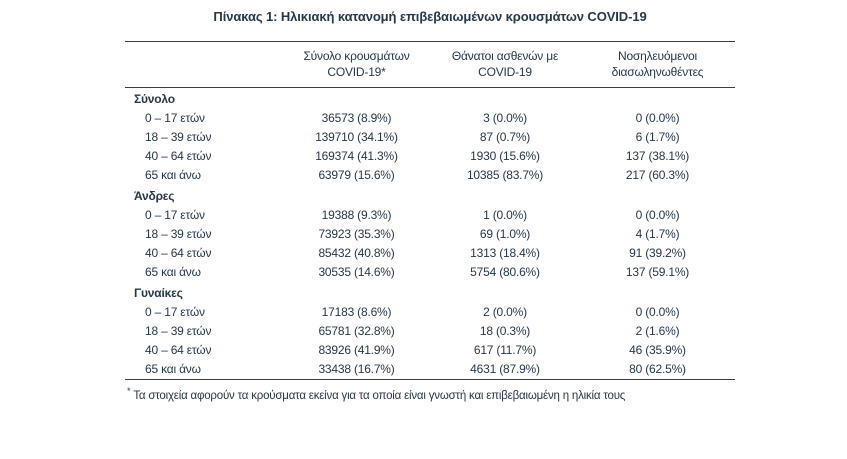 This screenshot has height=459, width=847. Describe the element at coordinates (505, 272) in the screenshot. I see `deaths-cell: 5754 (80.6%)` at that location.